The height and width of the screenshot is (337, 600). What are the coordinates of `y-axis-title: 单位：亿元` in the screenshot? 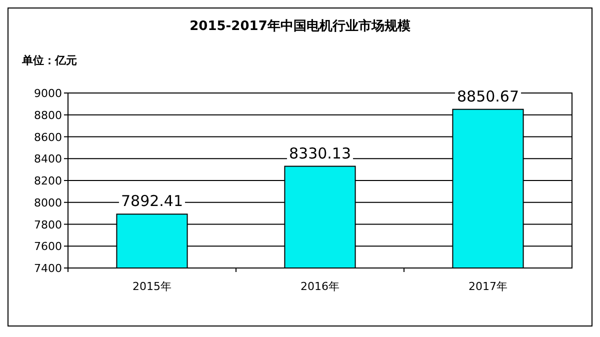 It's located at (49, 60).